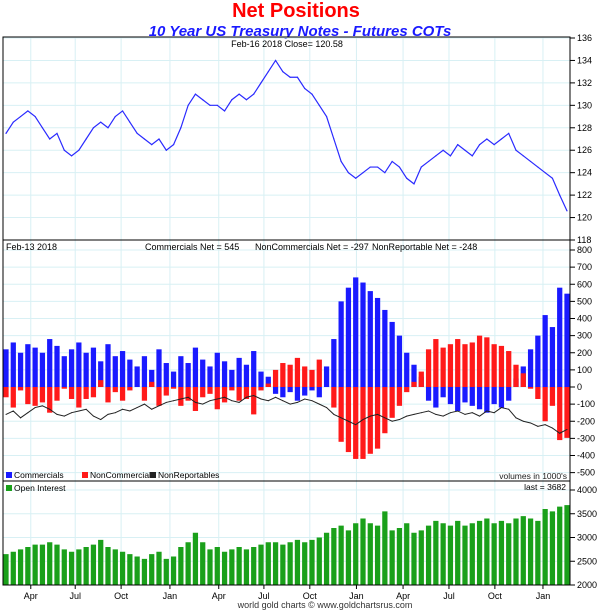 This screenshot has width=601, height=615. I want to click on y-tick-label: 126, so click(584, 150).